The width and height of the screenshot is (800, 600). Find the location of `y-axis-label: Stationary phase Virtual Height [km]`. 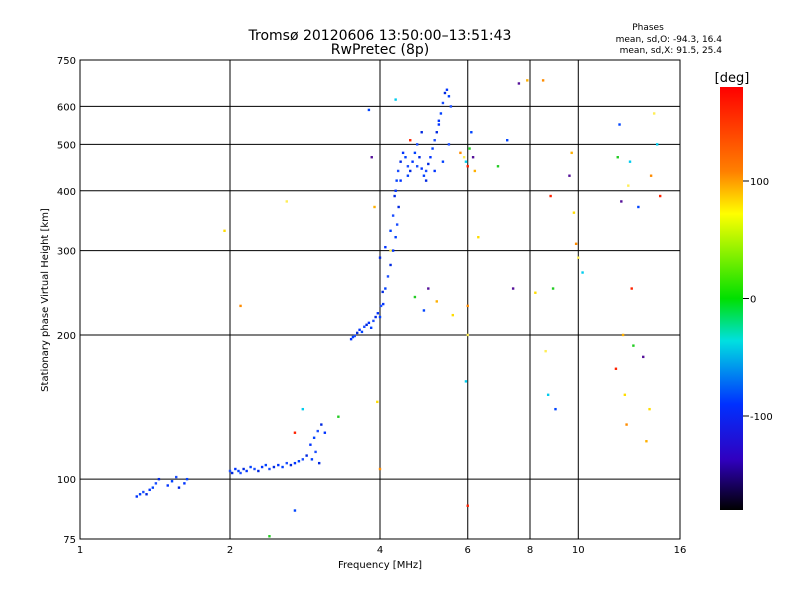

y-axis-label: Stationary phase Virtual Height [km] is located at coordinates (45, 300).